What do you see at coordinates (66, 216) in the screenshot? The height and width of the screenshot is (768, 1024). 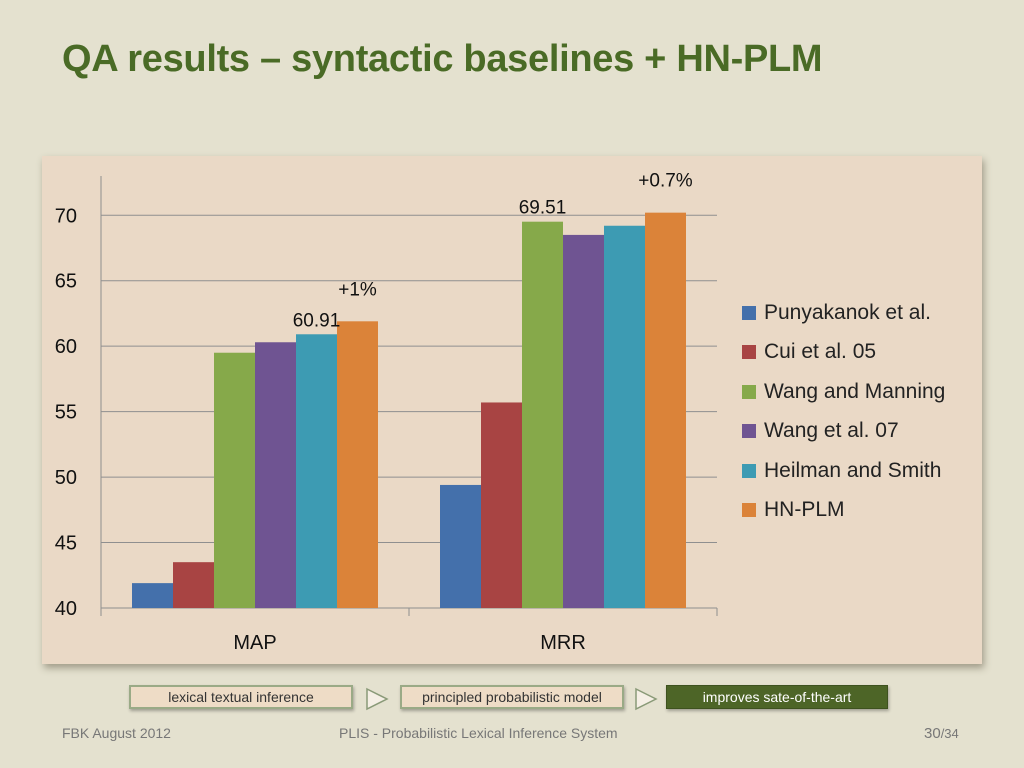 I see `y-tick-label: 70` at bounding box center [66, 216].